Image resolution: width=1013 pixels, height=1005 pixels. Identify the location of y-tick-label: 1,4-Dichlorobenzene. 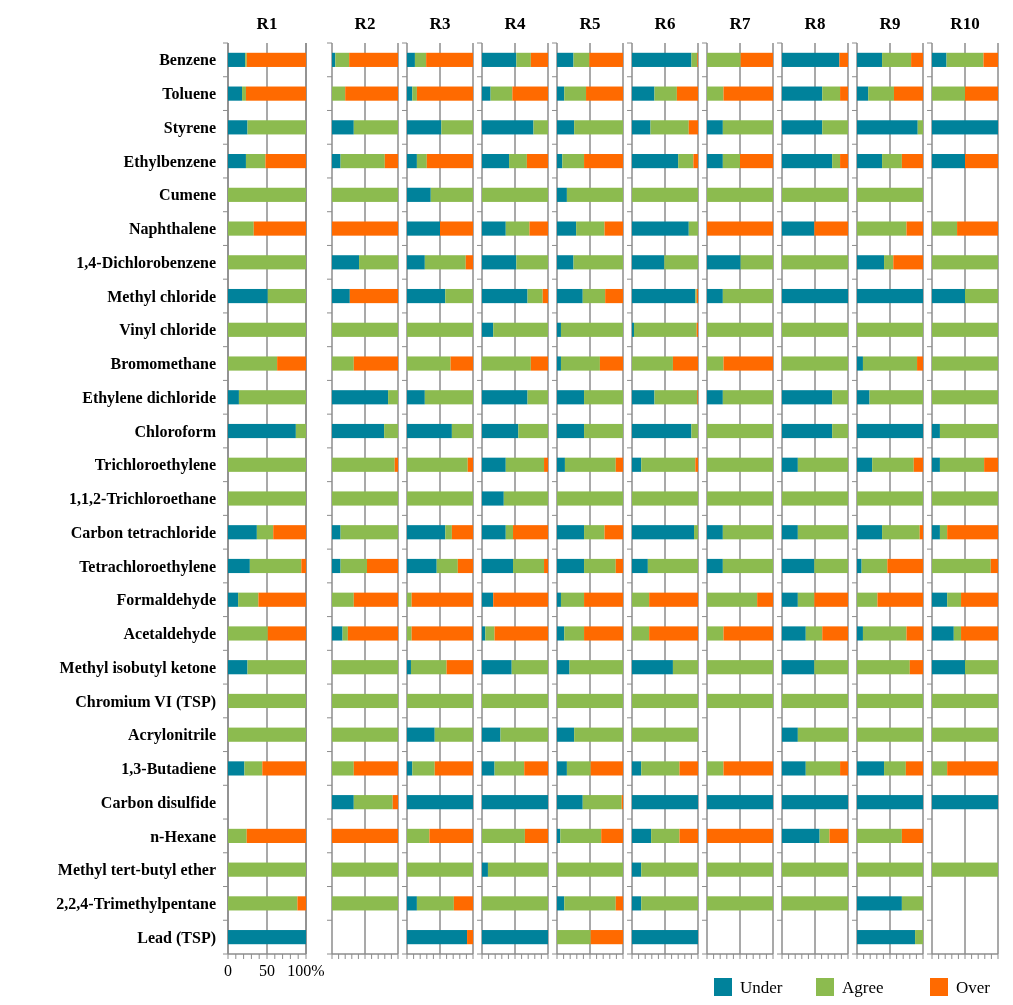
(146, 262).